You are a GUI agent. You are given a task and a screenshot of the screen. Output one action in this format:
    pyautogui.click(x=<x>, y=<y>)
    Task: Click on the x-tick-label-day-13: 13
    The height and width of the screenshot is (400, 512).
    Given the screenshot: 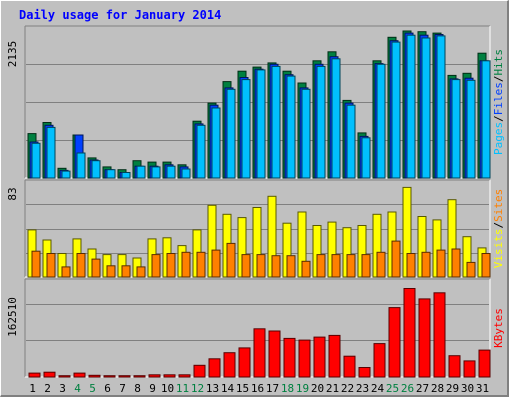 What is the action you would take?
    pyautogui.click(x=212, y=388)
    